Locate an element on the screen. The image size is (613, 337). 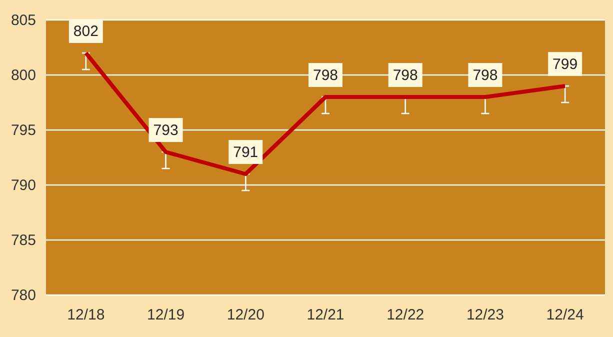
x-tick-label: 12/19 is located at coordinates (166, 315).